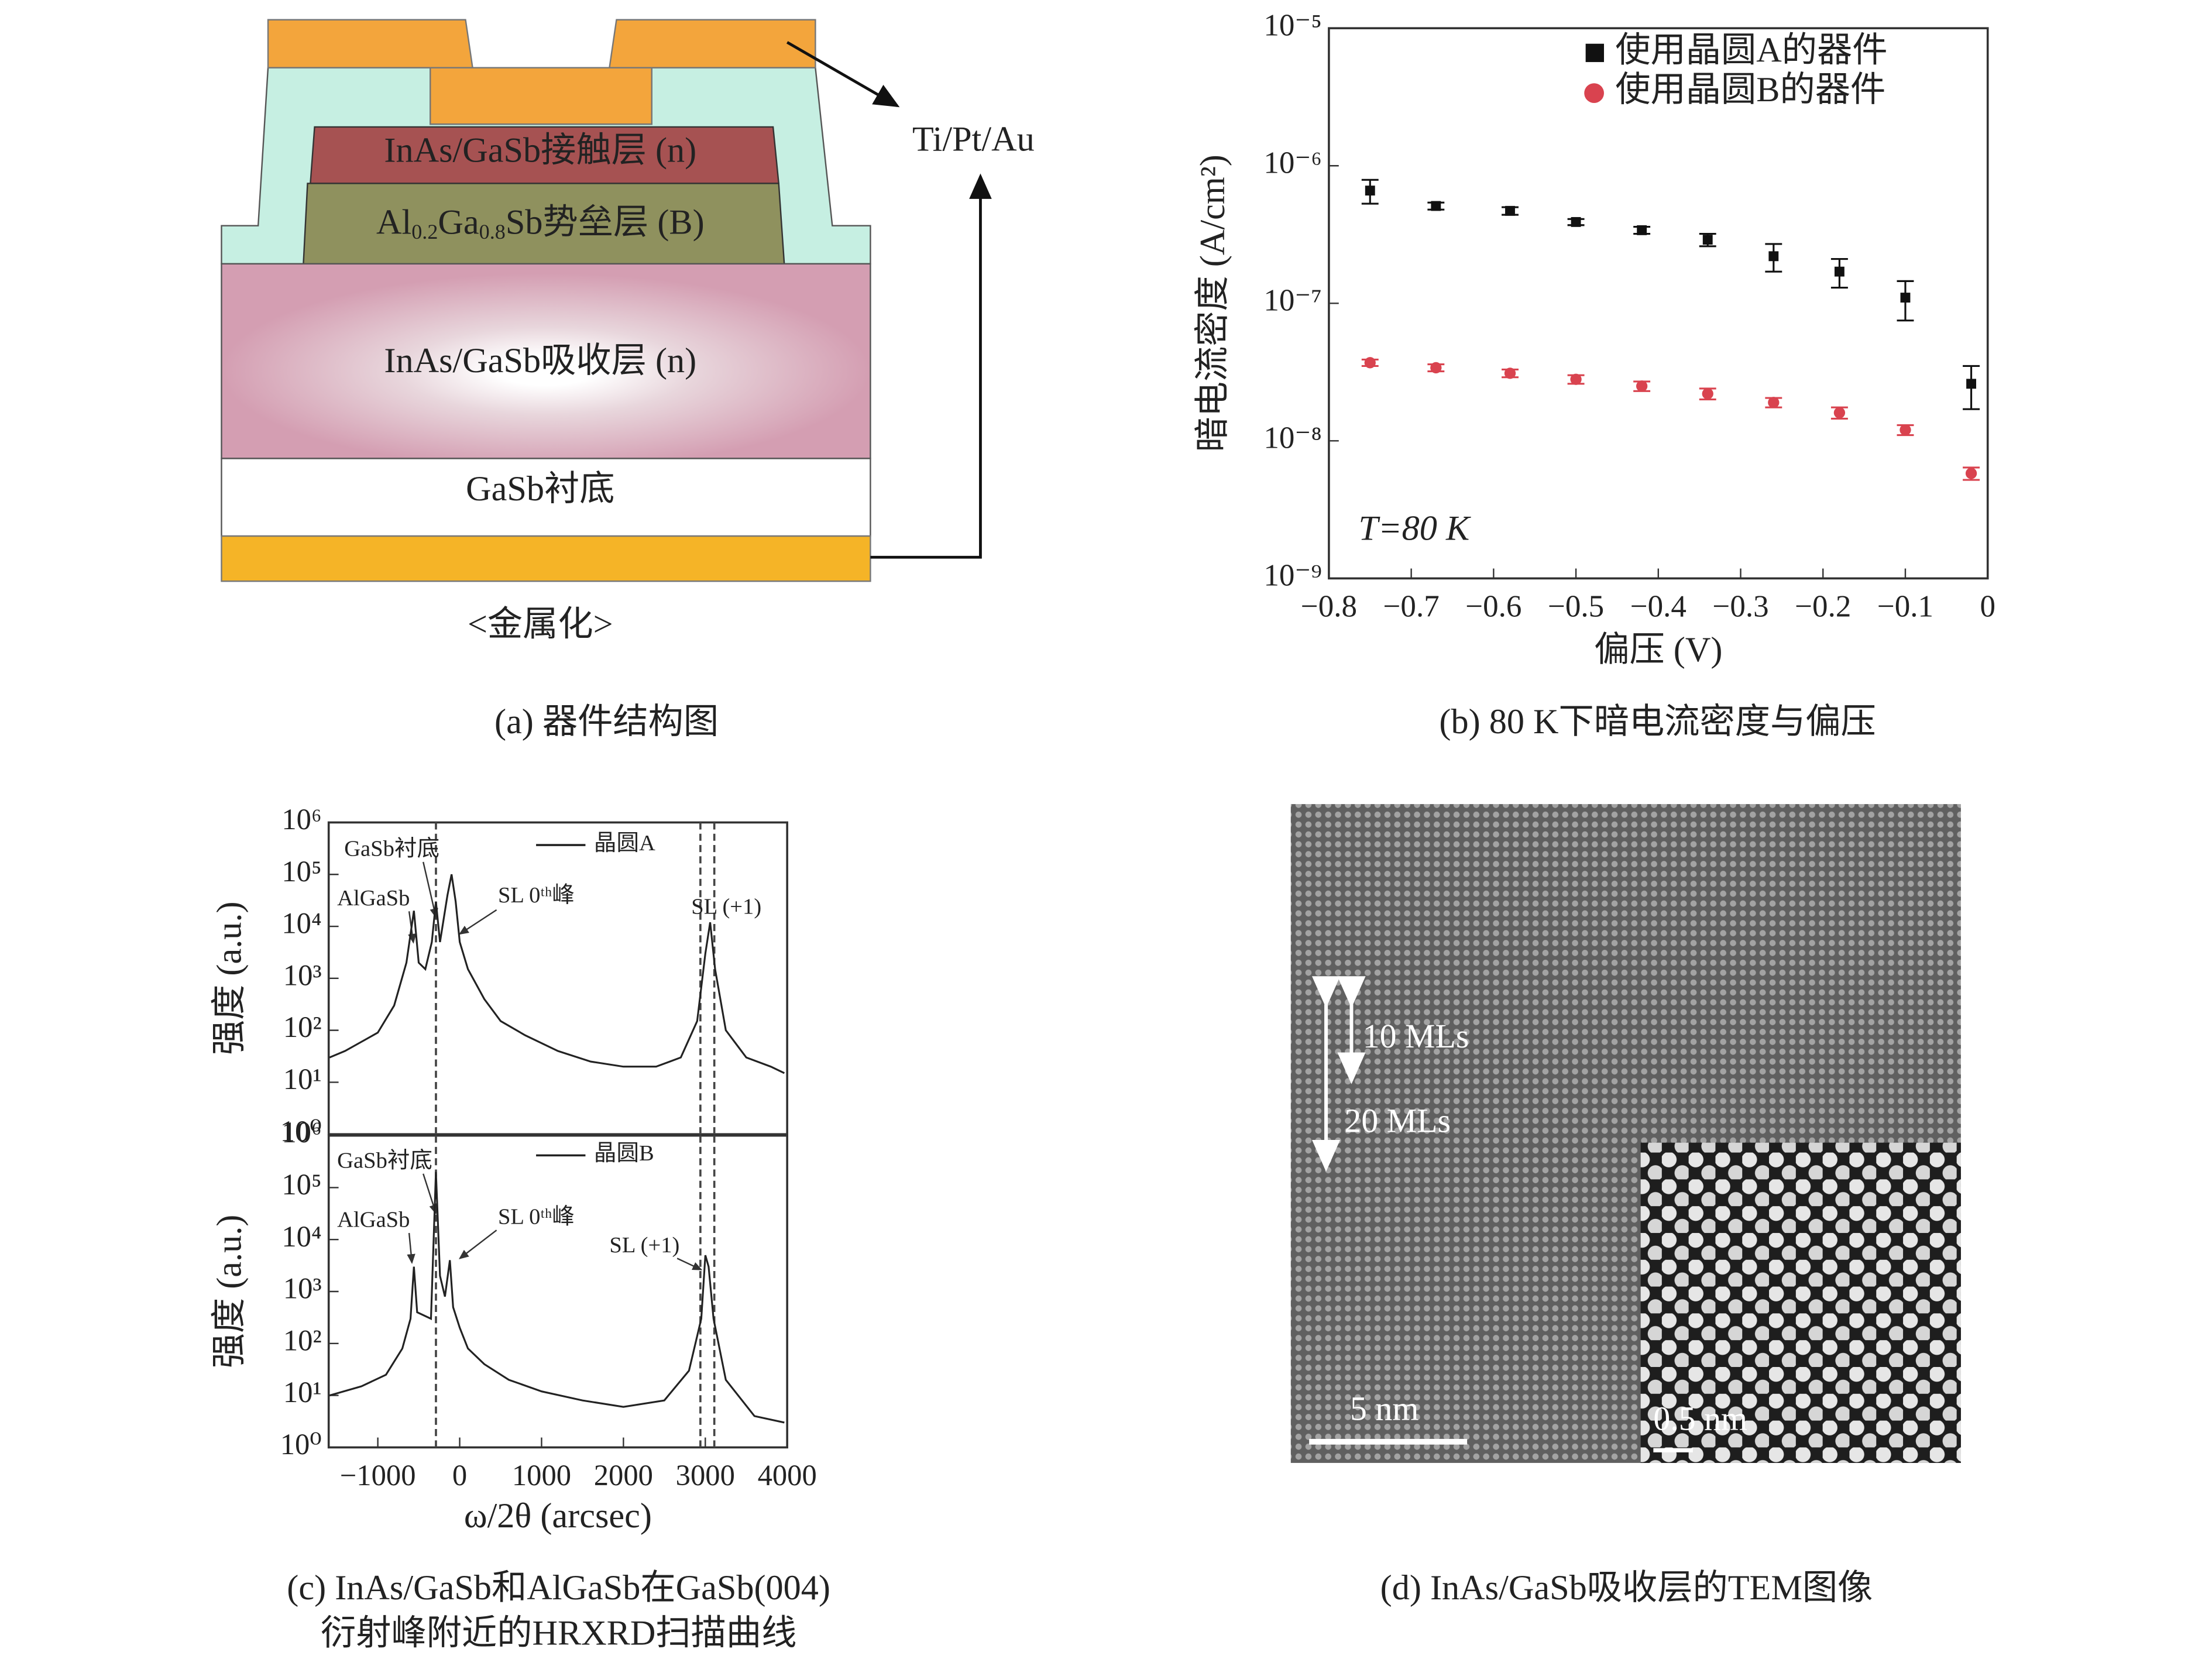 The width and height of the screenshot is (2212, 1659). Describe the element at coordinates (492, 231) in the screenshot. I see `subscript: 0.8` at that location.